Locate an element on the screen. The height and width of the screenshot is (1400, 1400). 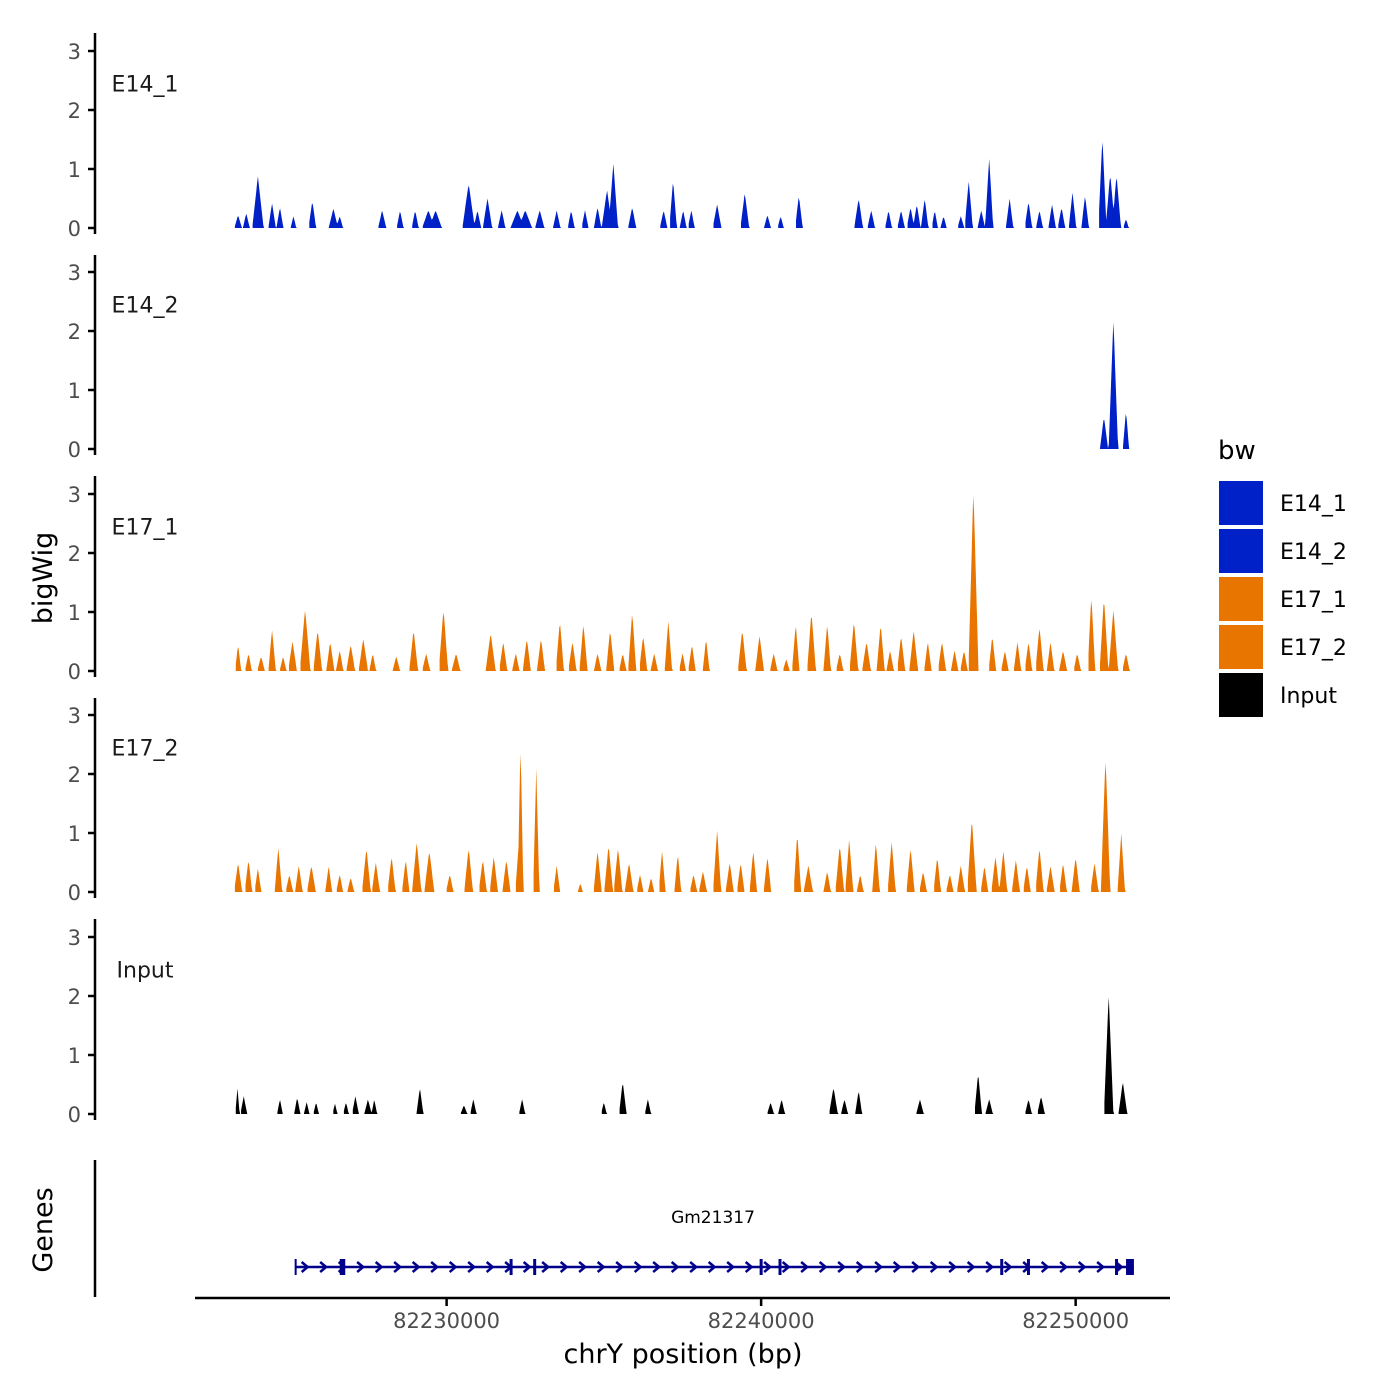
x-tick-label: 82230000 is located at coordinates (446, 1321).